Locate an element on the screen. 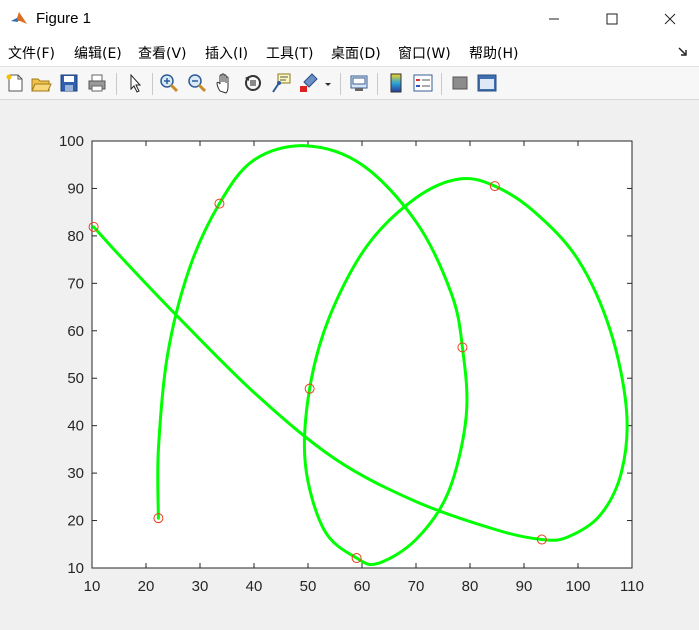  x-tick-label: 110 is located at coordinates (632, 586).